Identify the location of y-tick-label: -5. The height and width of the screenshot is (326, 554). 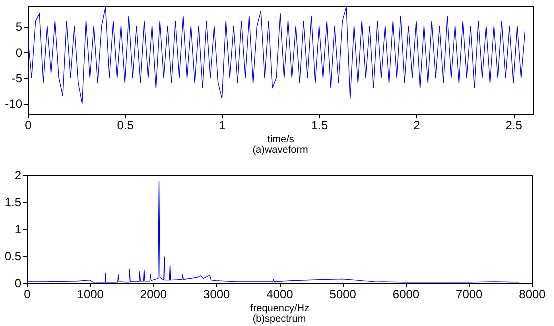
(17, 79).